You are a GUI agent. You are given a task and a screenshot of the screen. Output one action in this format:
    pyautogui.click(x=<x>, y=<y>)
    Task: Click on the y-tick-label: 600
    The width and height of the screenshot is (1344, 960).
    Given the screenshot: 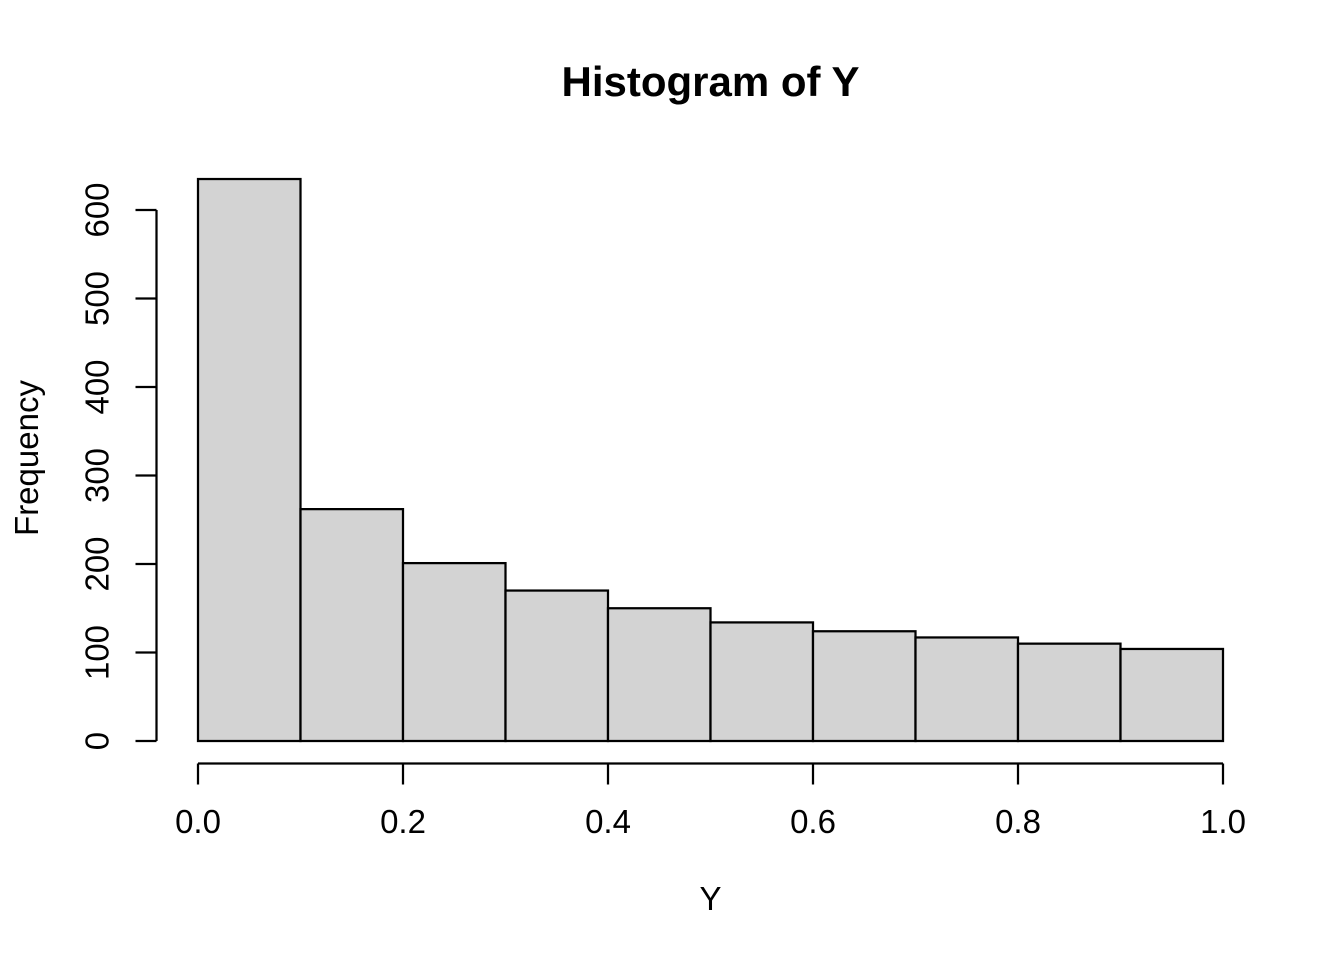 What is the action you would take?
    pyautogui.click(x=97, y=209)
    